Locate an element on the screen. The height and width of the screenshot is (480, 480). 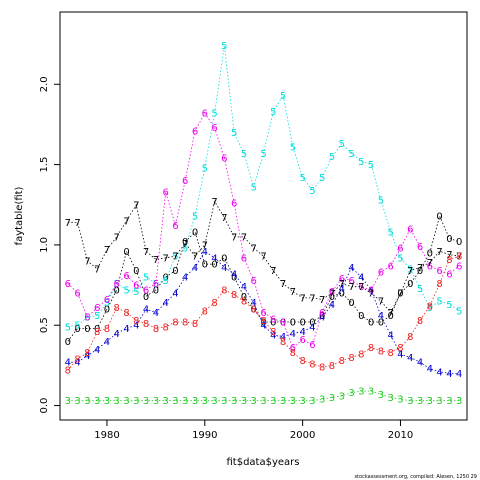
x-axis: 1980 1990 2000 2010 is located at coordinates (253, 430).